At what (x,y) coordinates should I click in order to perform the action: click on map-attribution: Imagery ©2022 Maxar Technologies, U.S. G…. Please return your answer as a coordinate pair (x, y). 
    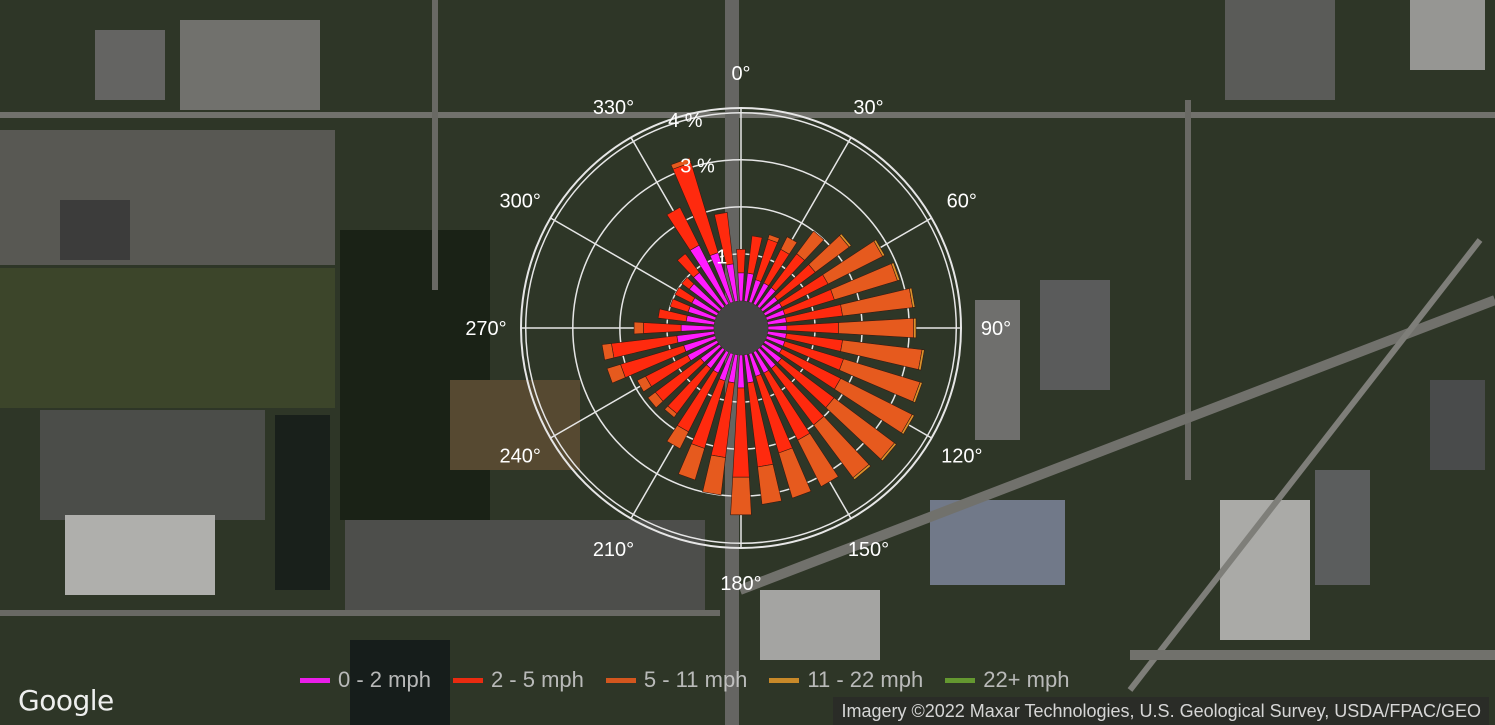
    Looking at the image, I should click on (1161, 711).